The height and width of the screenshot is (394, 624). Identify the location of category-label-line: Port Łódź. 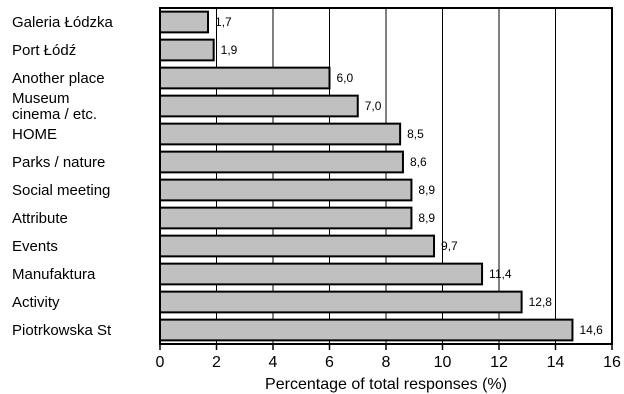
(44, 50).